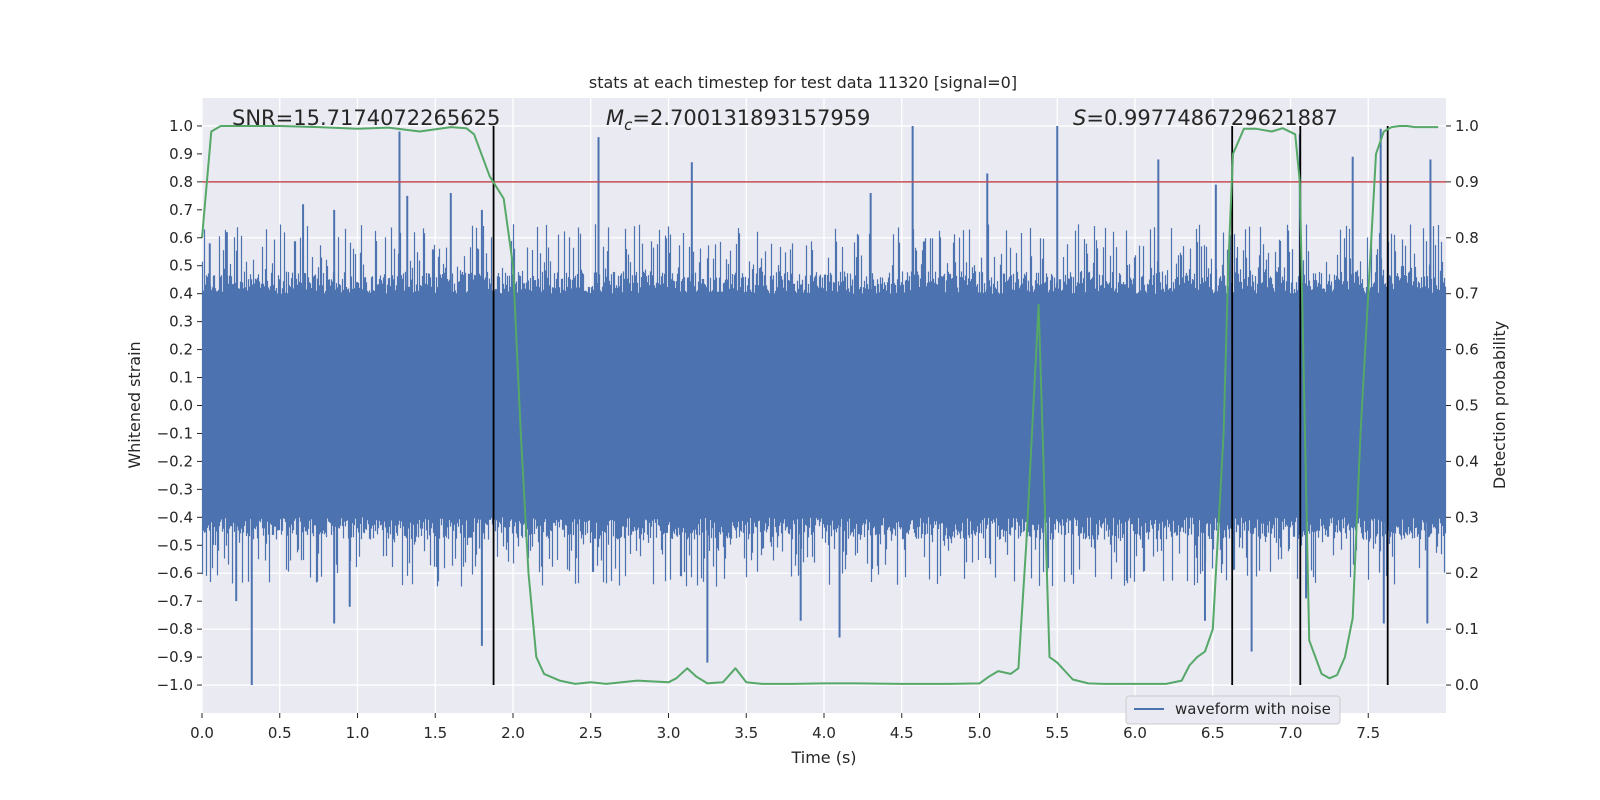  What do you see at coordinates (175, 657) in the screenshot?
I see `y-tick-label: −0.9` at bounding box center [175, 657].